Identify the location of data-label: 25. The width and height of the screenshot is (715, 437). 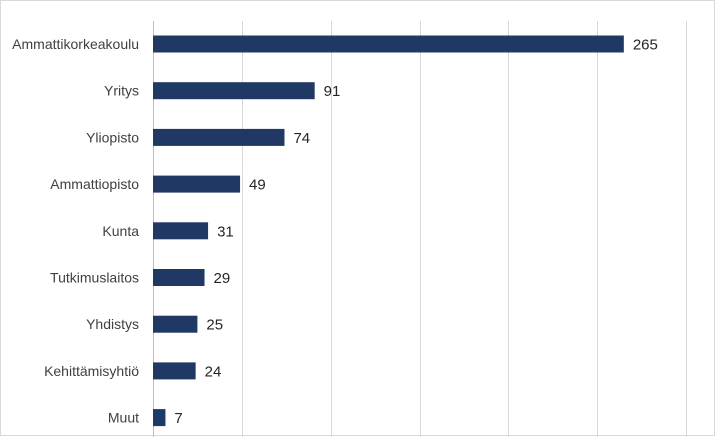
(214, 325).